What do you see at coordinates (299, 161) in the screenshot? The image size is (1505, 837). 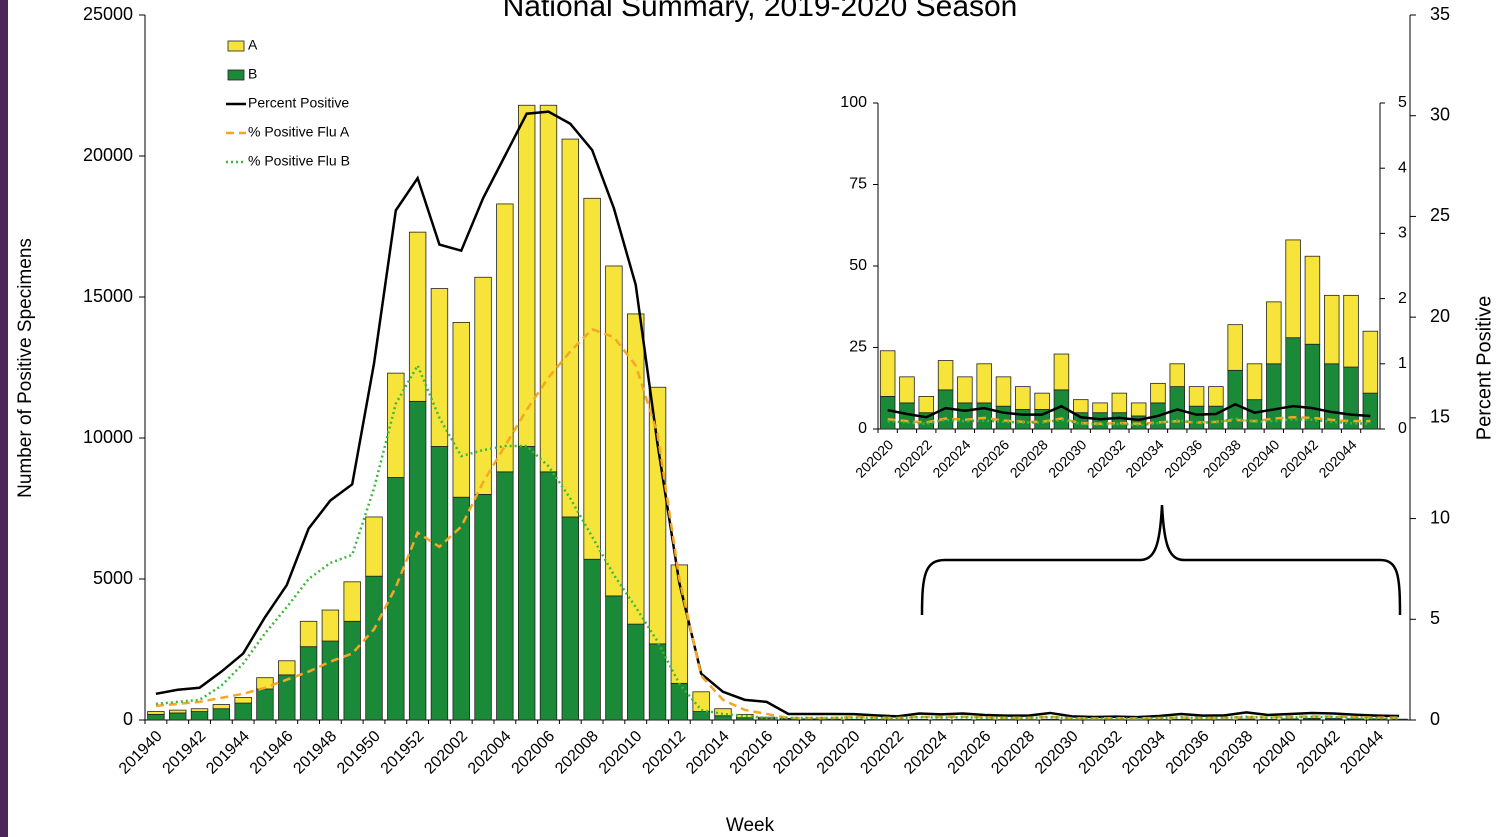 I see `legend-label: % Positive Flu B` at bounding box center [299, 161].